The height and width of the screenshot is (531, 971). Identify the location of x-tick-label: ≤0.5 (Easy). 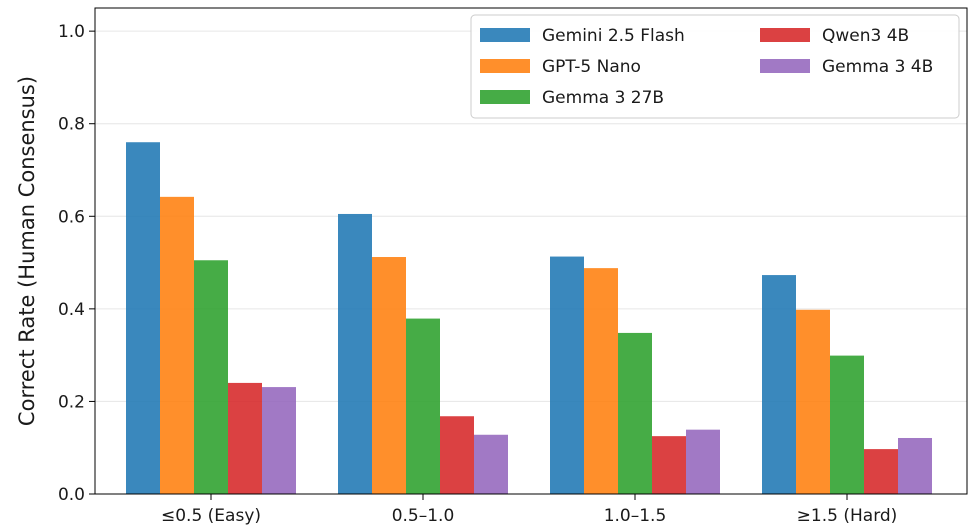
(211, 516).